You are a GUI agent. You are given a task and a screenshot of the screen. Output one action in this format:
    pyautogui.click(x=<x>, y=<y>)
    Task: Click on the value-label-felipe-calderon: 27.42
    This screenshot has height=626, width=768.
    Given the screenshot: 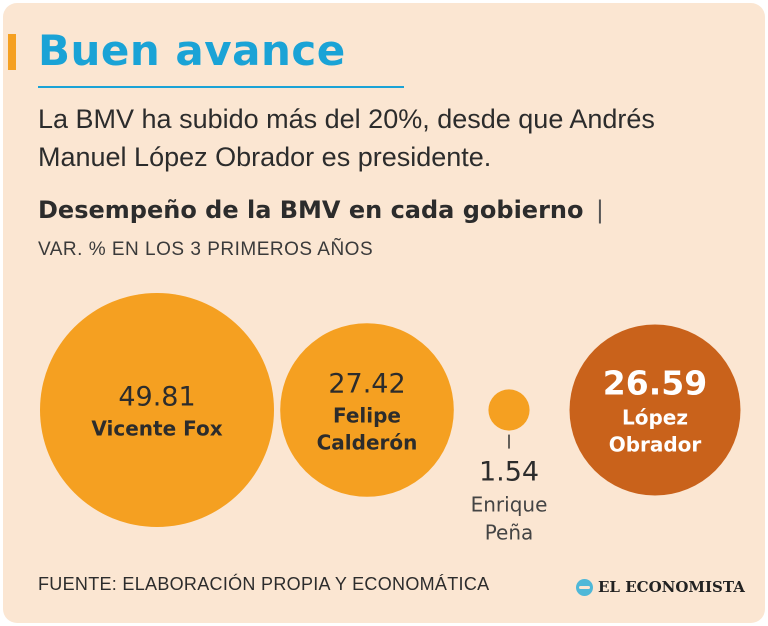 What is the action you would take?
    pyautogui.click(x=366, y=384)
    